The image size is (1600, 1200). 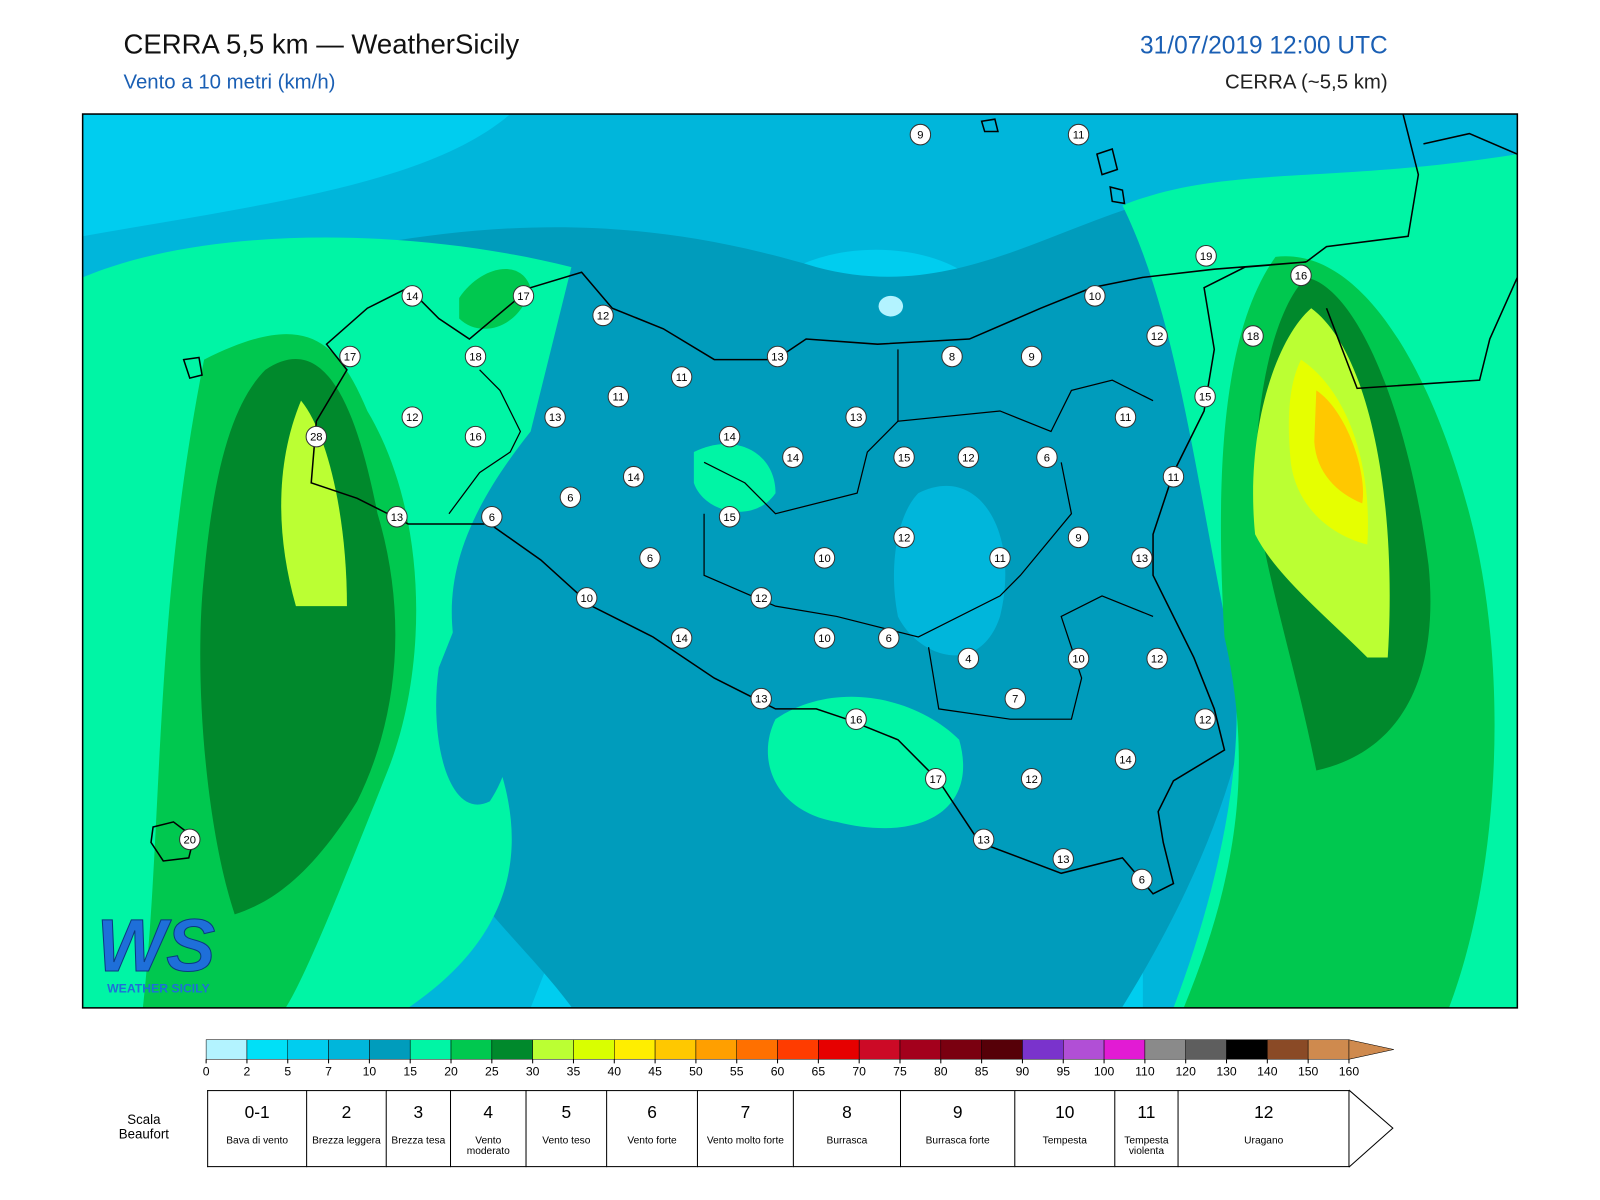 What do you see at coordinates (1308, 1072) in the screenshot?
I see `colorbar-tick-label: 150` at bounding box center [1308, 1072].